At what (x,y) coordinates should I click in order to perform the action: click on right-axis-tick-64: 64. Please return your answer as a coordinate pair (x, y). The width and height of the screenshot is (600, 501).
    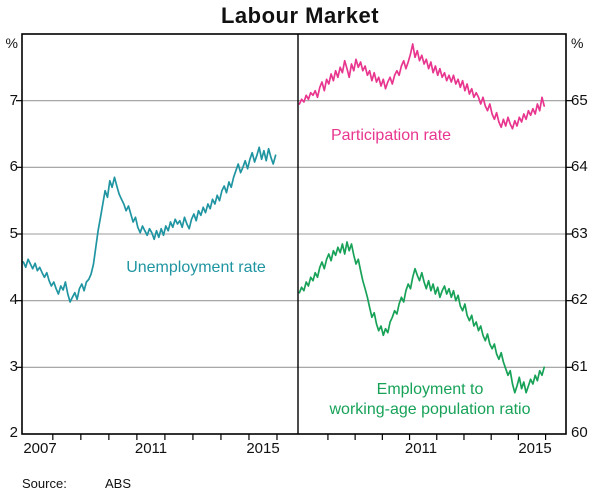
    Looking at the image, I should click on (579, 166).